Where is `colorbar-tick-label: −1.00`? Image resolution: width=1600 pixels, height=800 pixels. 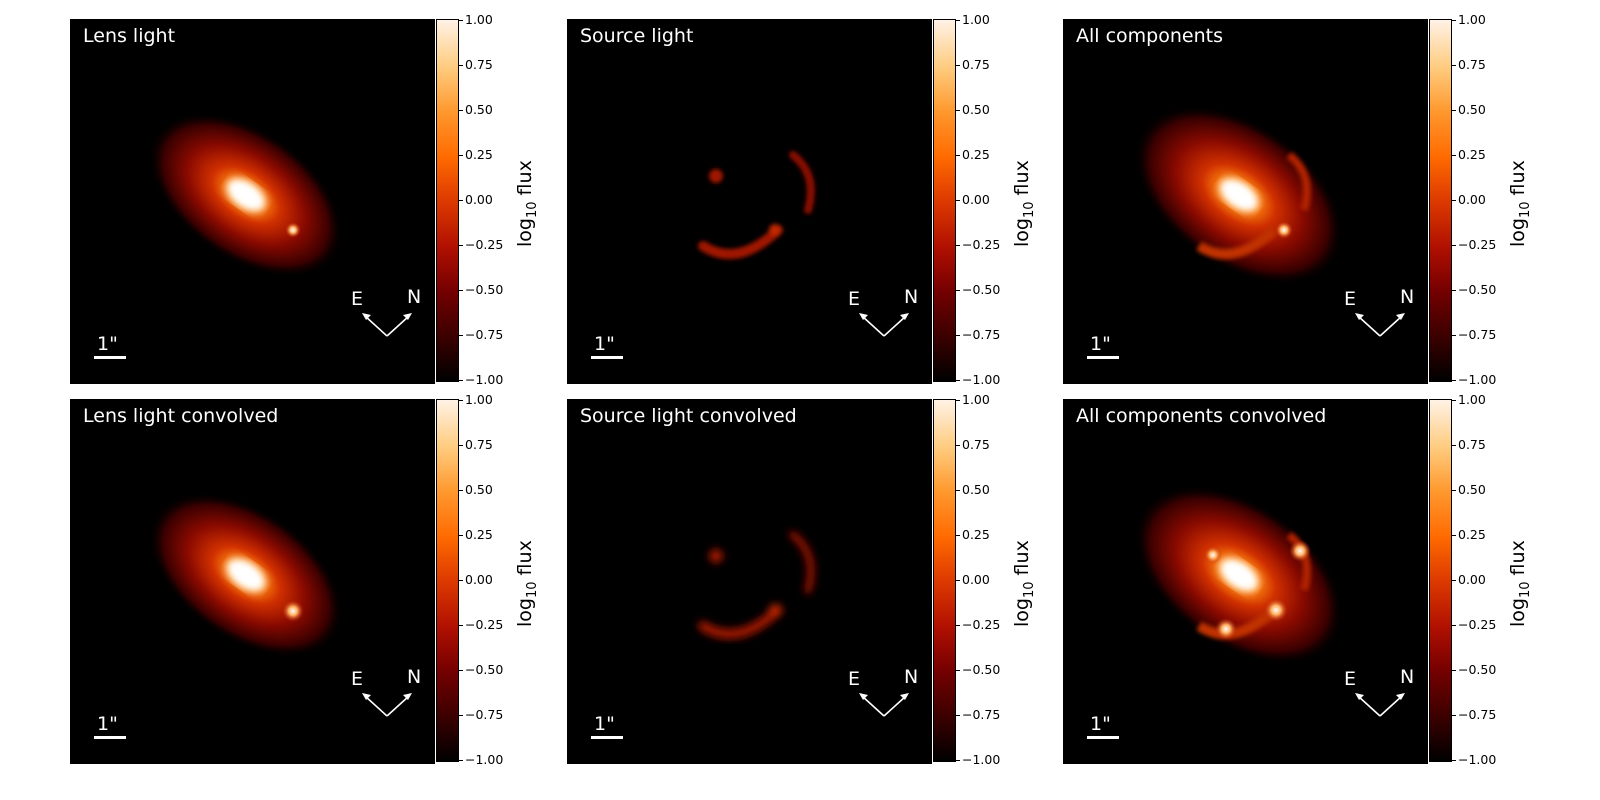
colorbar-tick-label: −1.00 is located at coordinates (1477, 759).